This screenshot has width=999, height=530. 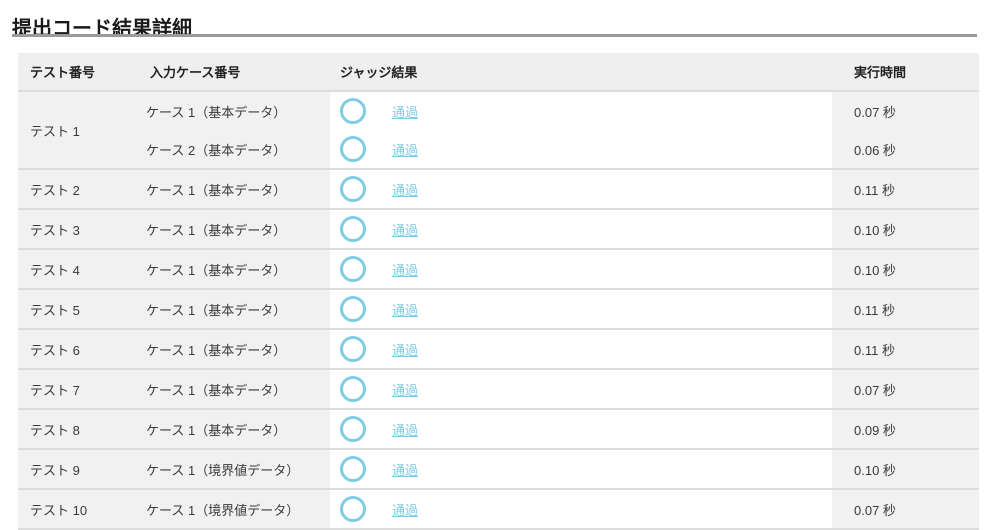 I want to click on cell-test-no: テスト 1, so click(x=78, y=130).